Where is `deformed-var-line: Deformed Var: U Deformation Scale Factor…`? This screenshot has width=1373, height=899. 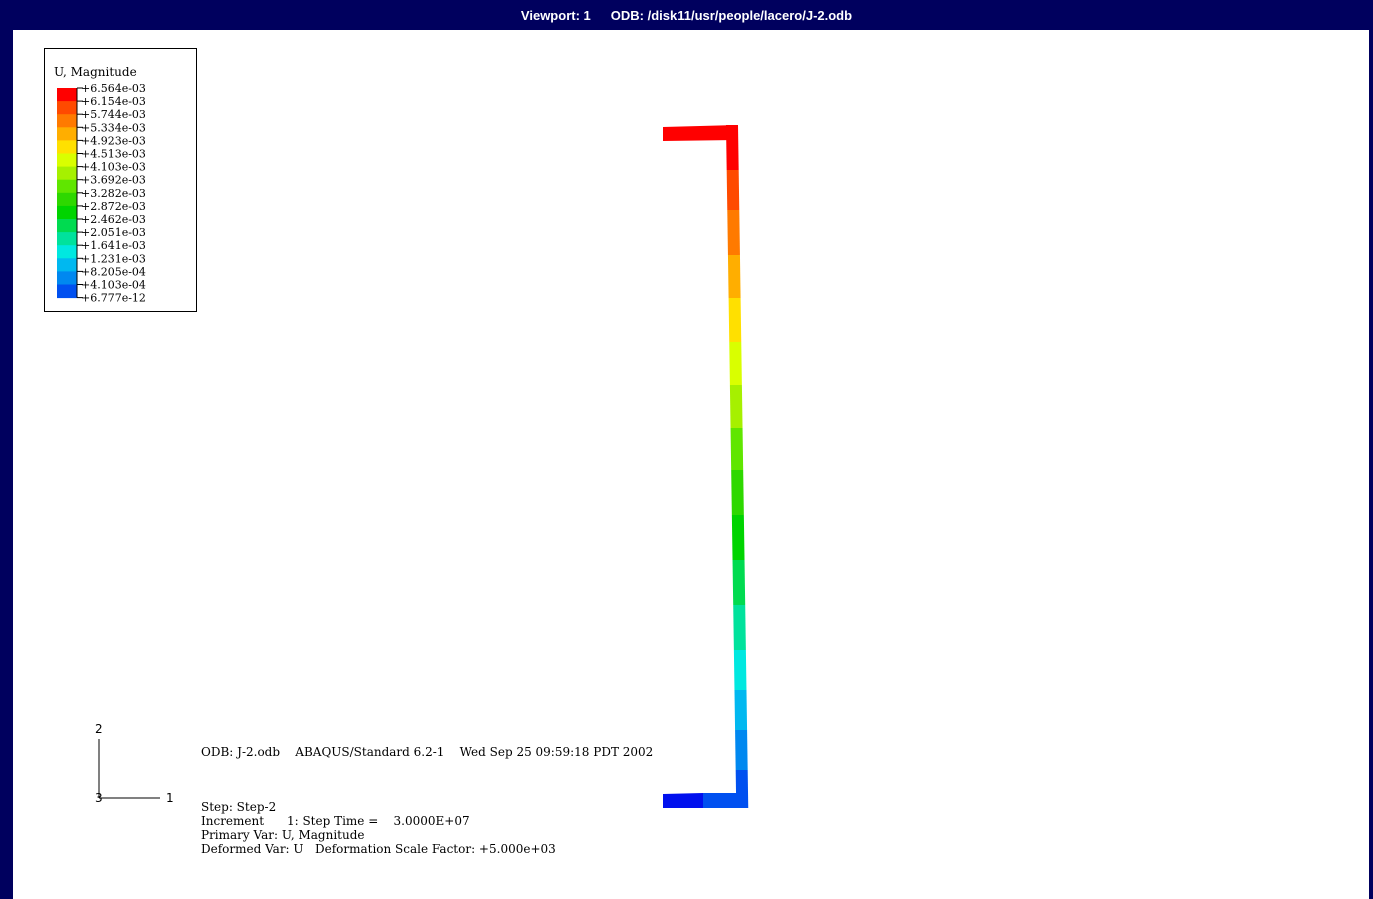
deformed-var-line: Deformed Var: U Deformation Scale Factor… is located at coordinates (378, 849).